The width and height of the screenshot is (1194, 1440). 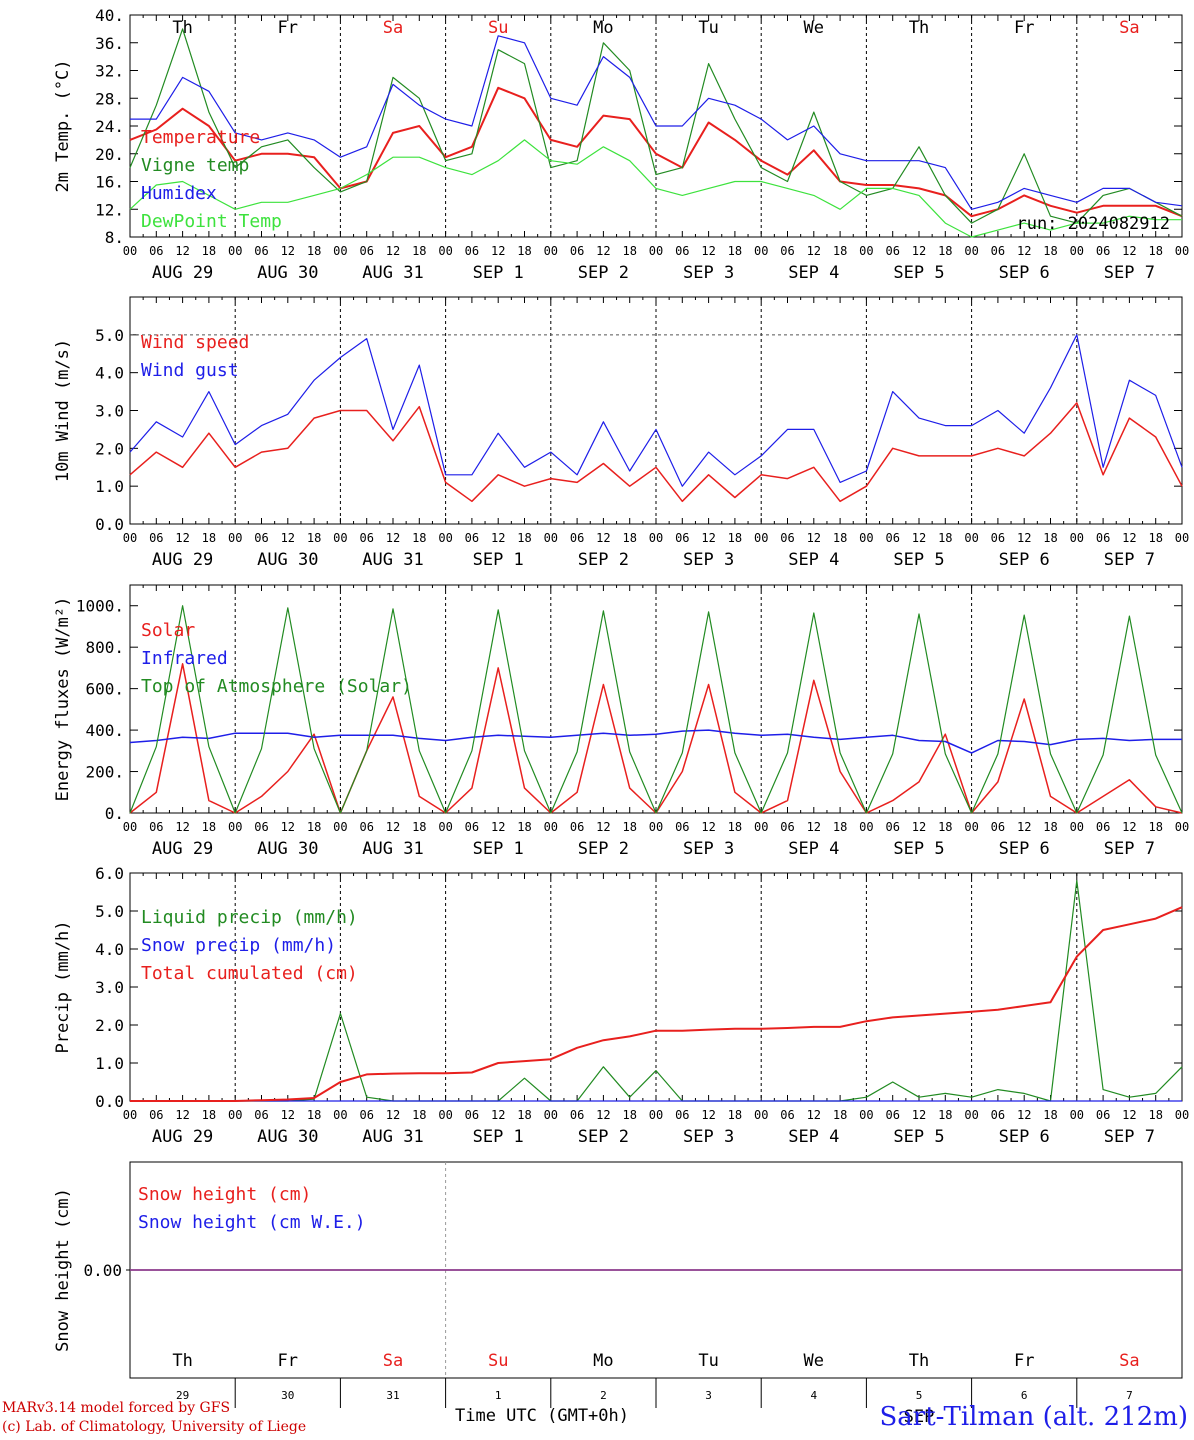 I want to click on day-number: 5, so click(x=919, y=1395).